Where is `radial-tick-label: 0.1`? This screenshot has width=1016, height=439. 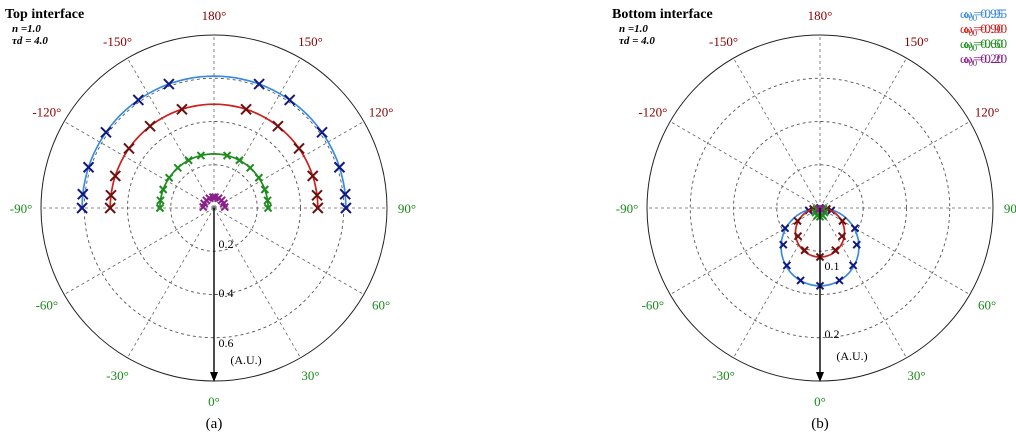 radial-tick-label: 0.1 is located at coordinates (832, 266).